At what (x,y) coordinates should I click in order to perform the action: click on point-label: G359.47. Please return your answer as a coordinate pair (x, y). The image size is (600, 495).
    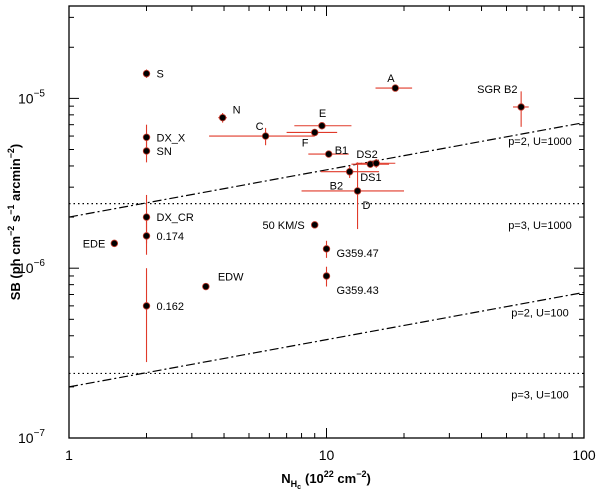
    Looking at the image, I should click on (358, 254).